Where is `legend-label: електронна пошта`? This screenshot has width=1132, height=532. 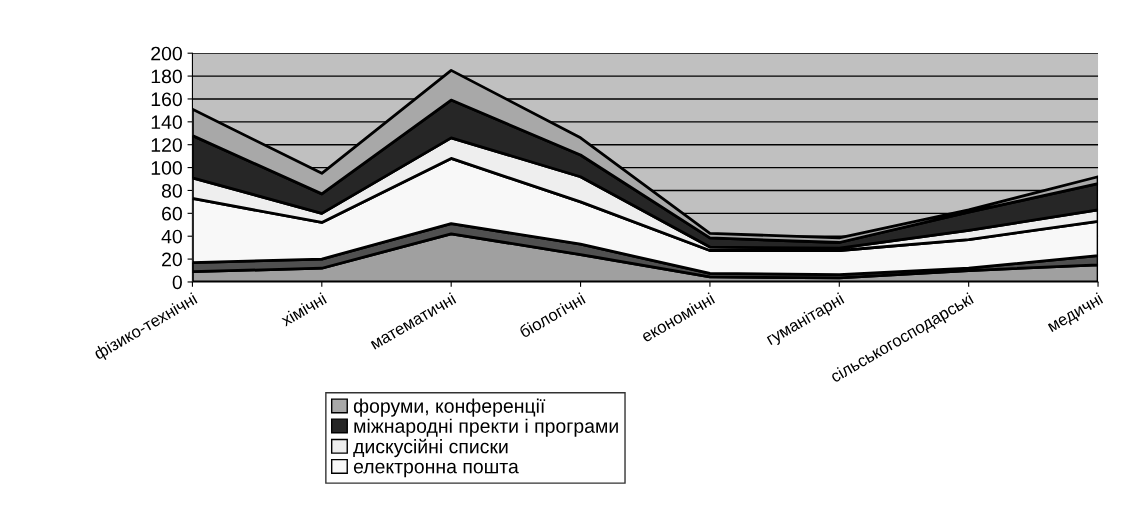 legend-label: електронна пошта is located at coordinates (436, 470).